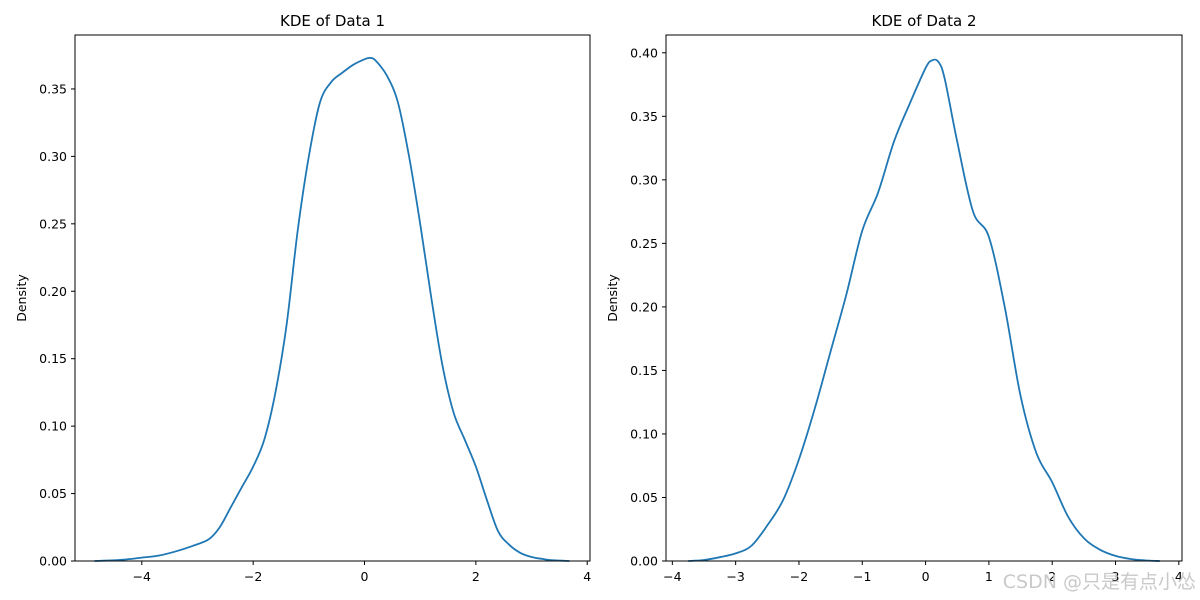 The image size is (1200, 600). Describe the element at coordinates (735, 576) in the screenshot. I see `x-tick-label: −3` at that location.